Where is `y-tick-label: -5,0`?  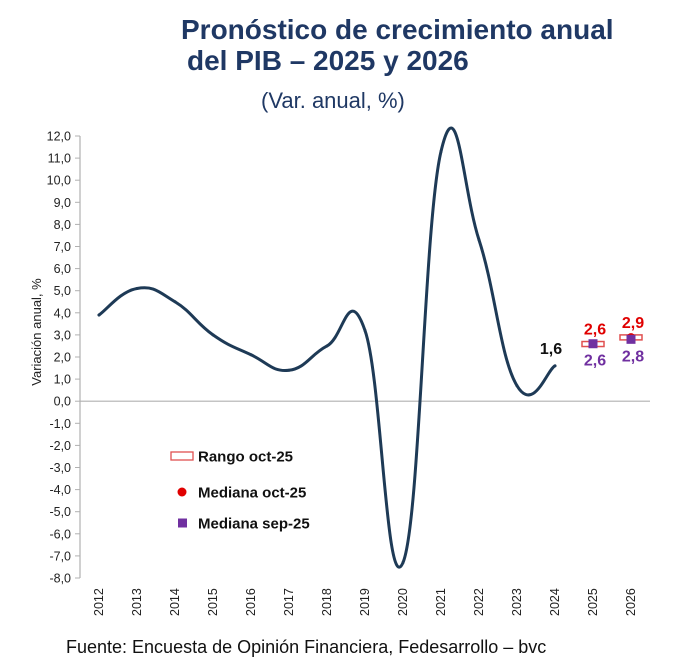 y-tick-label: -5,0 is located at coordinates (60, 512).